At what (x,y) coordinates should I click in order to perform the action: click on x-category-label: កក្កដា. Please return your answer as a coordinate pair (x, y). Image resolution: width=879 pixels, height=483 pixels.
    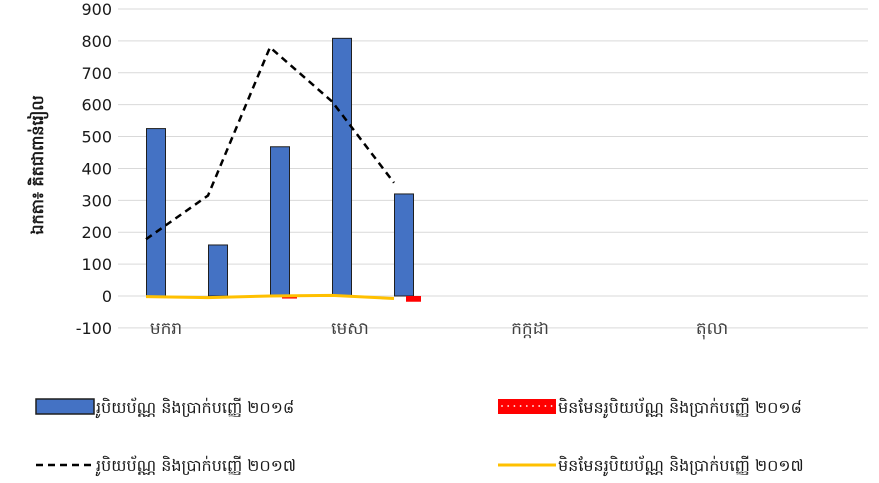
    Looking at the image, I should click on (530, 329).